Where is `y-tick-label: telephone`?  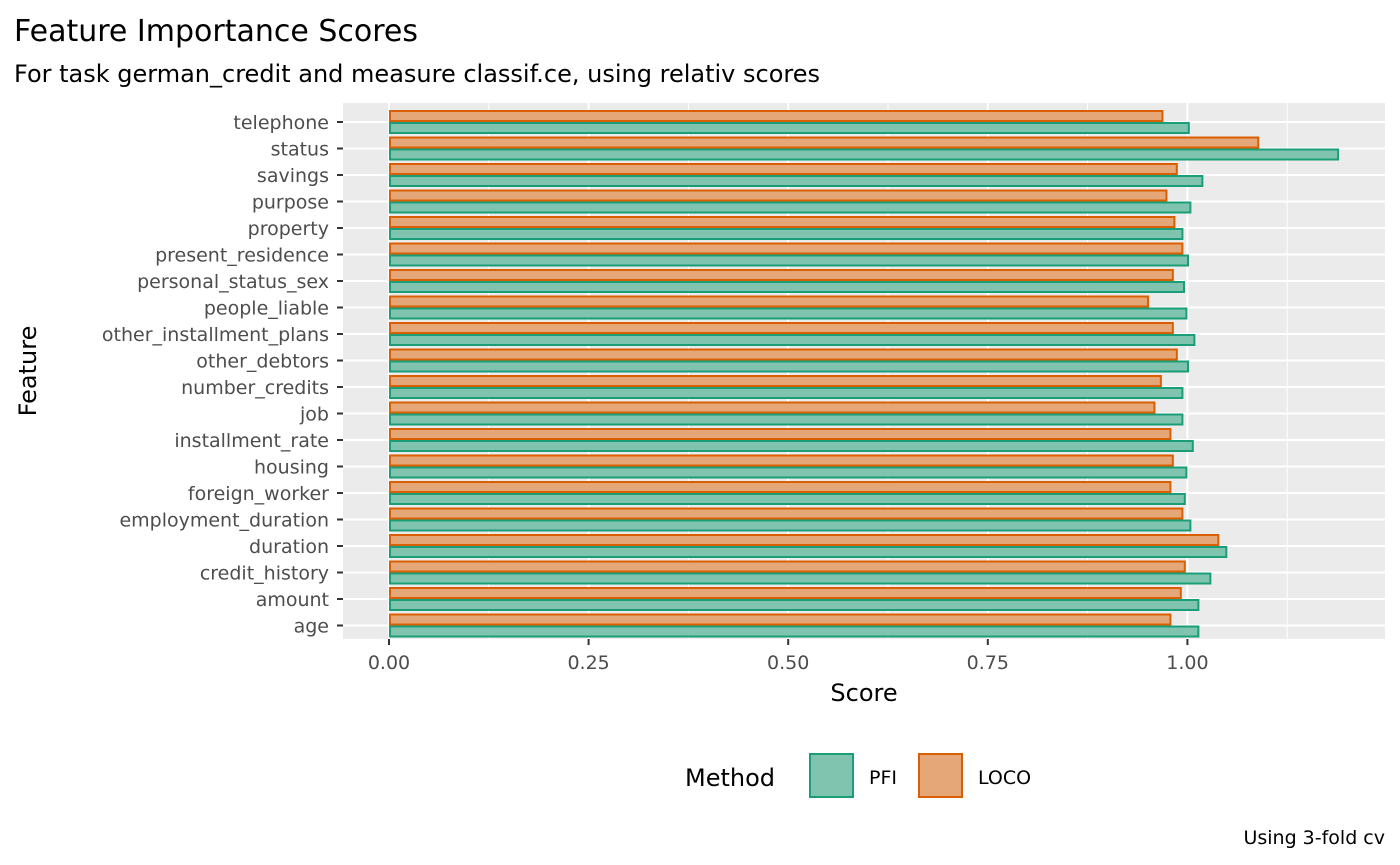
y-tick-label: telephone is located at coordinates (281, 123).